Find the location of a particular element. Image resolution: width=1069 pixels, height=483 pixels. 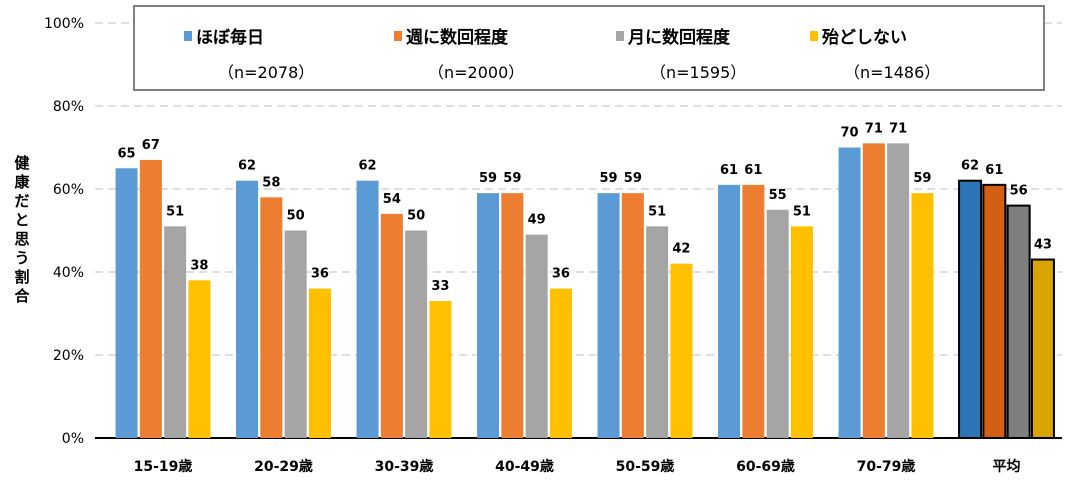

y-tick-label: 20% is located at coordinates (68, 356).